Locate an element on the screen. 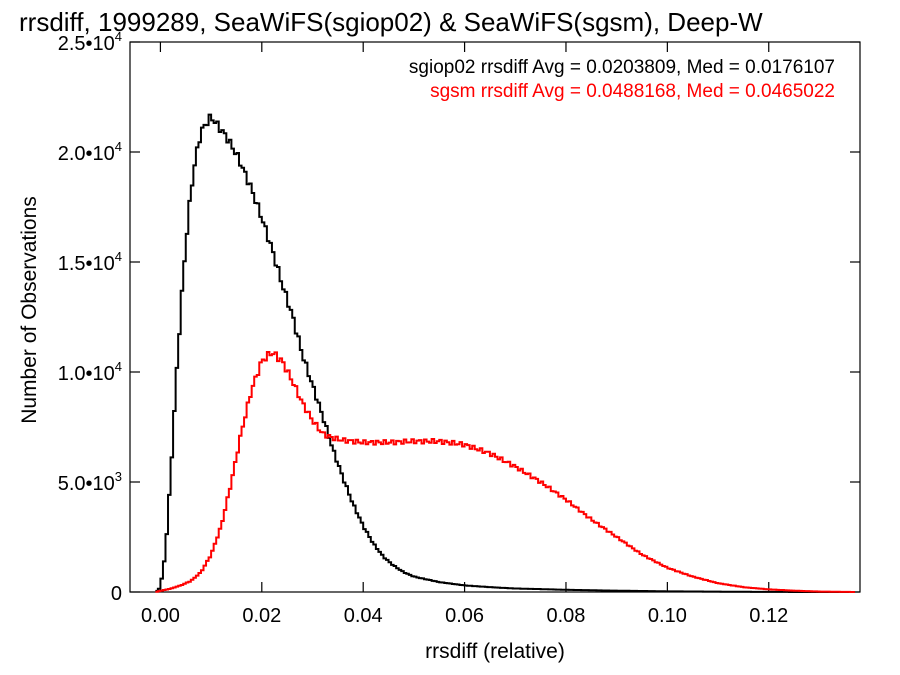 The height and width of the screenshot is (675, 900). x-axis-label: rrsdiff (relative) is located at coordinates (495, 651).